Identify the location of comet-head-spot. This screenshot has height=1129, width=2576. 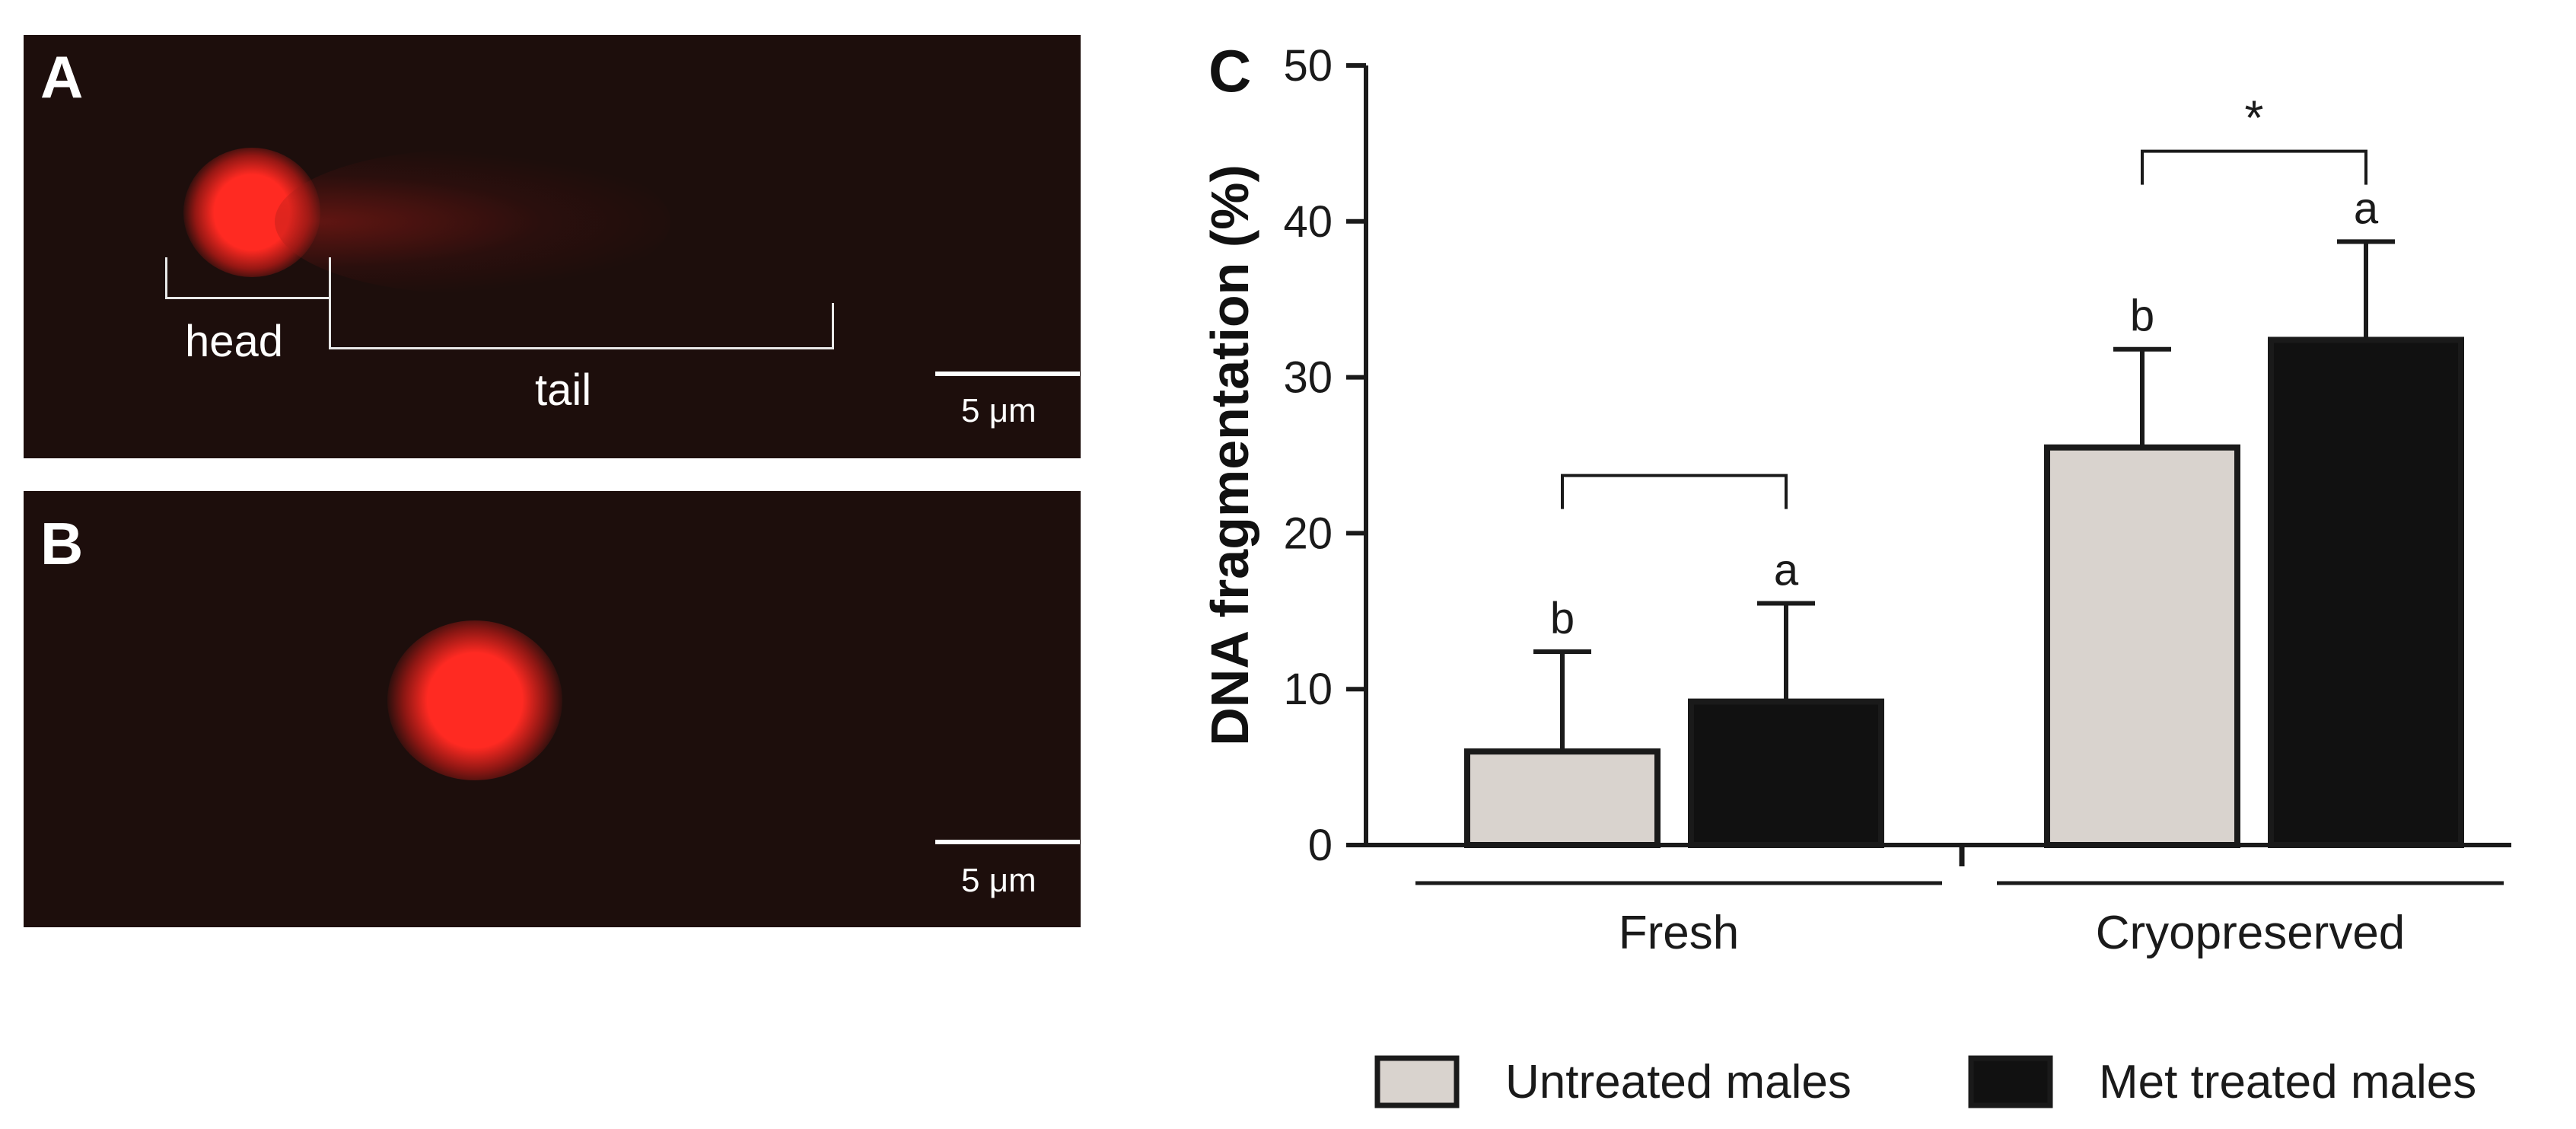
(252, 212).